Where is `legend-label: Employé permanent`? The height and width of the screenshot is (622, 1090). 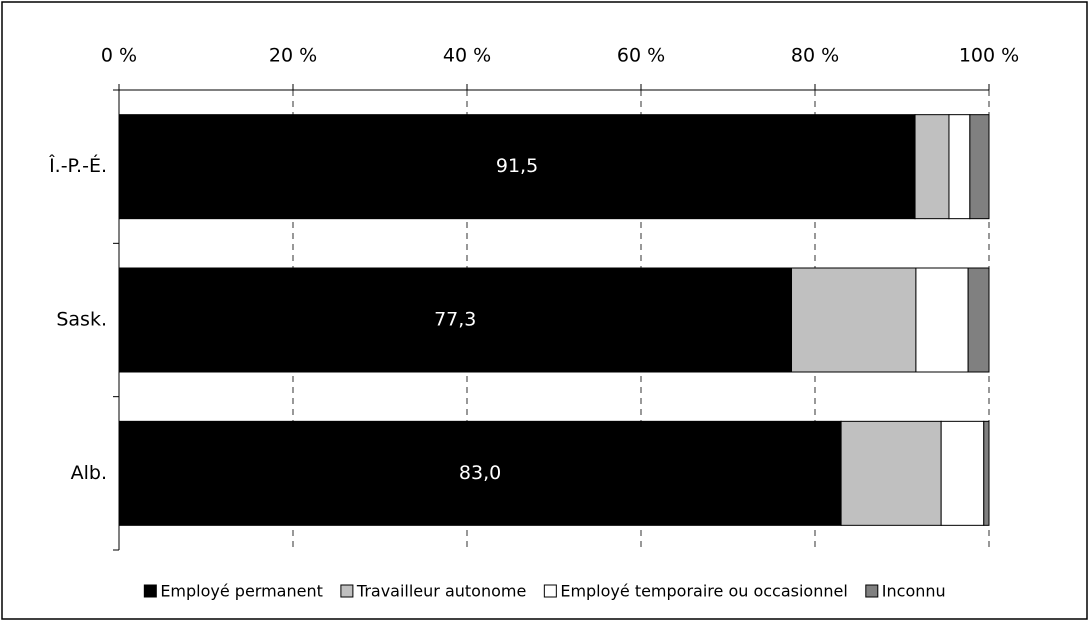 legend-label: Employé permanent is located at coordinates (241, 591).